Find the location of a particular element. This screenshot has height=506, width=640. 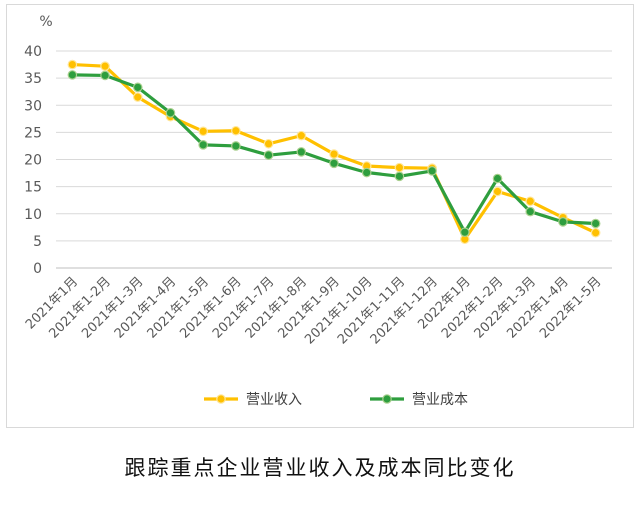

y-tick-label: 10 is located at coordinates (33, 215).